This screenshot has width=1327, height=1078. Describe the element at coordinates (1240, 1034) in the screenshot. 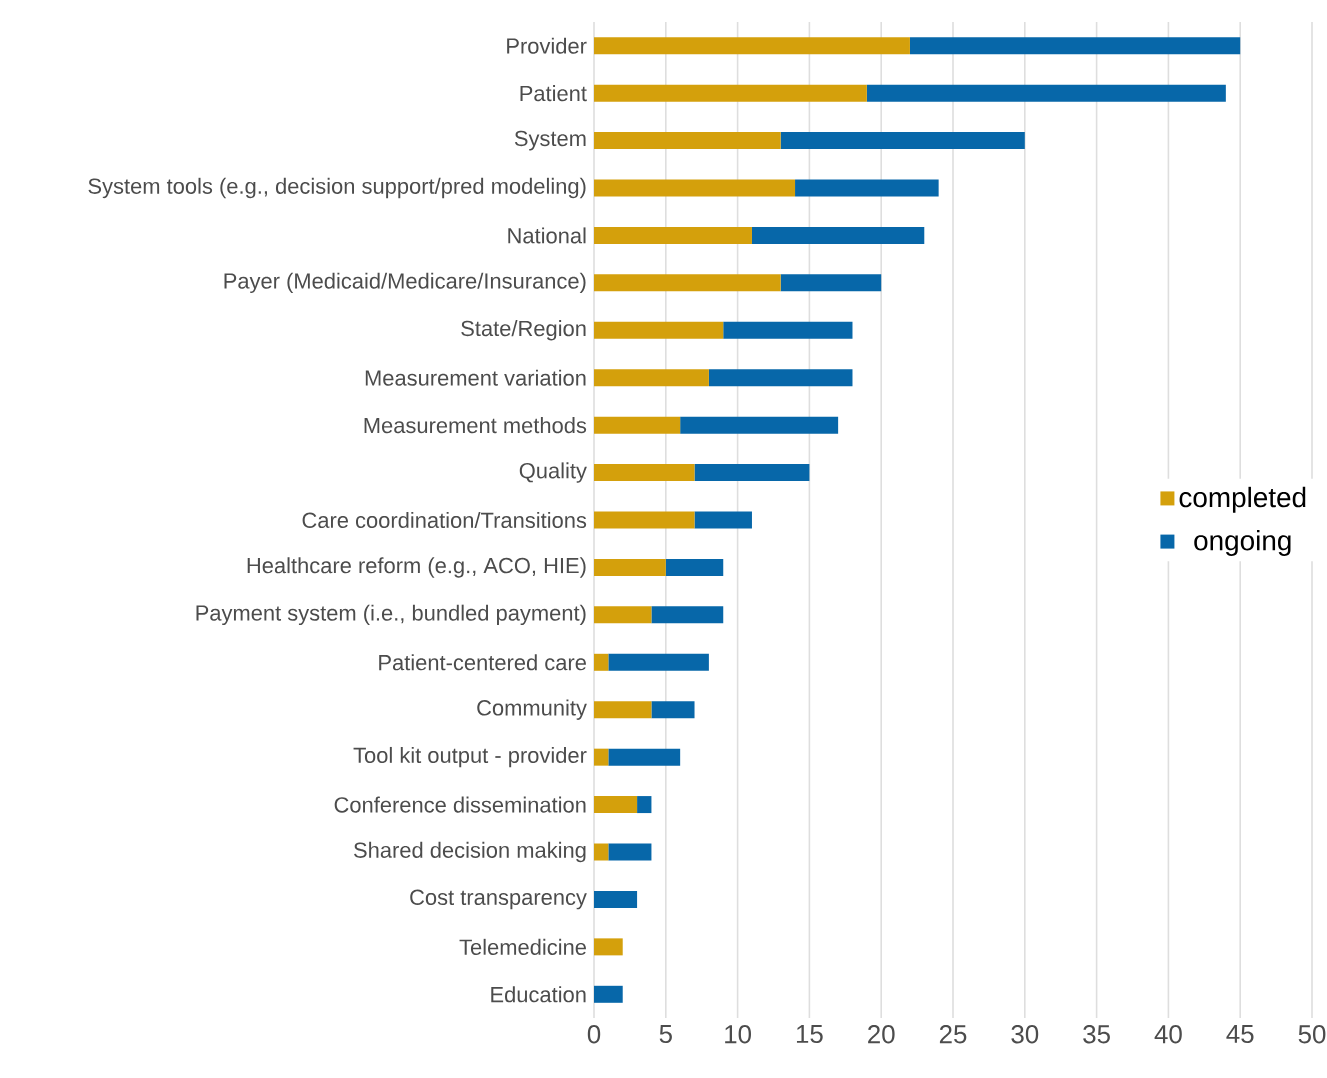

I see `x-tick-label: 45` at that location.